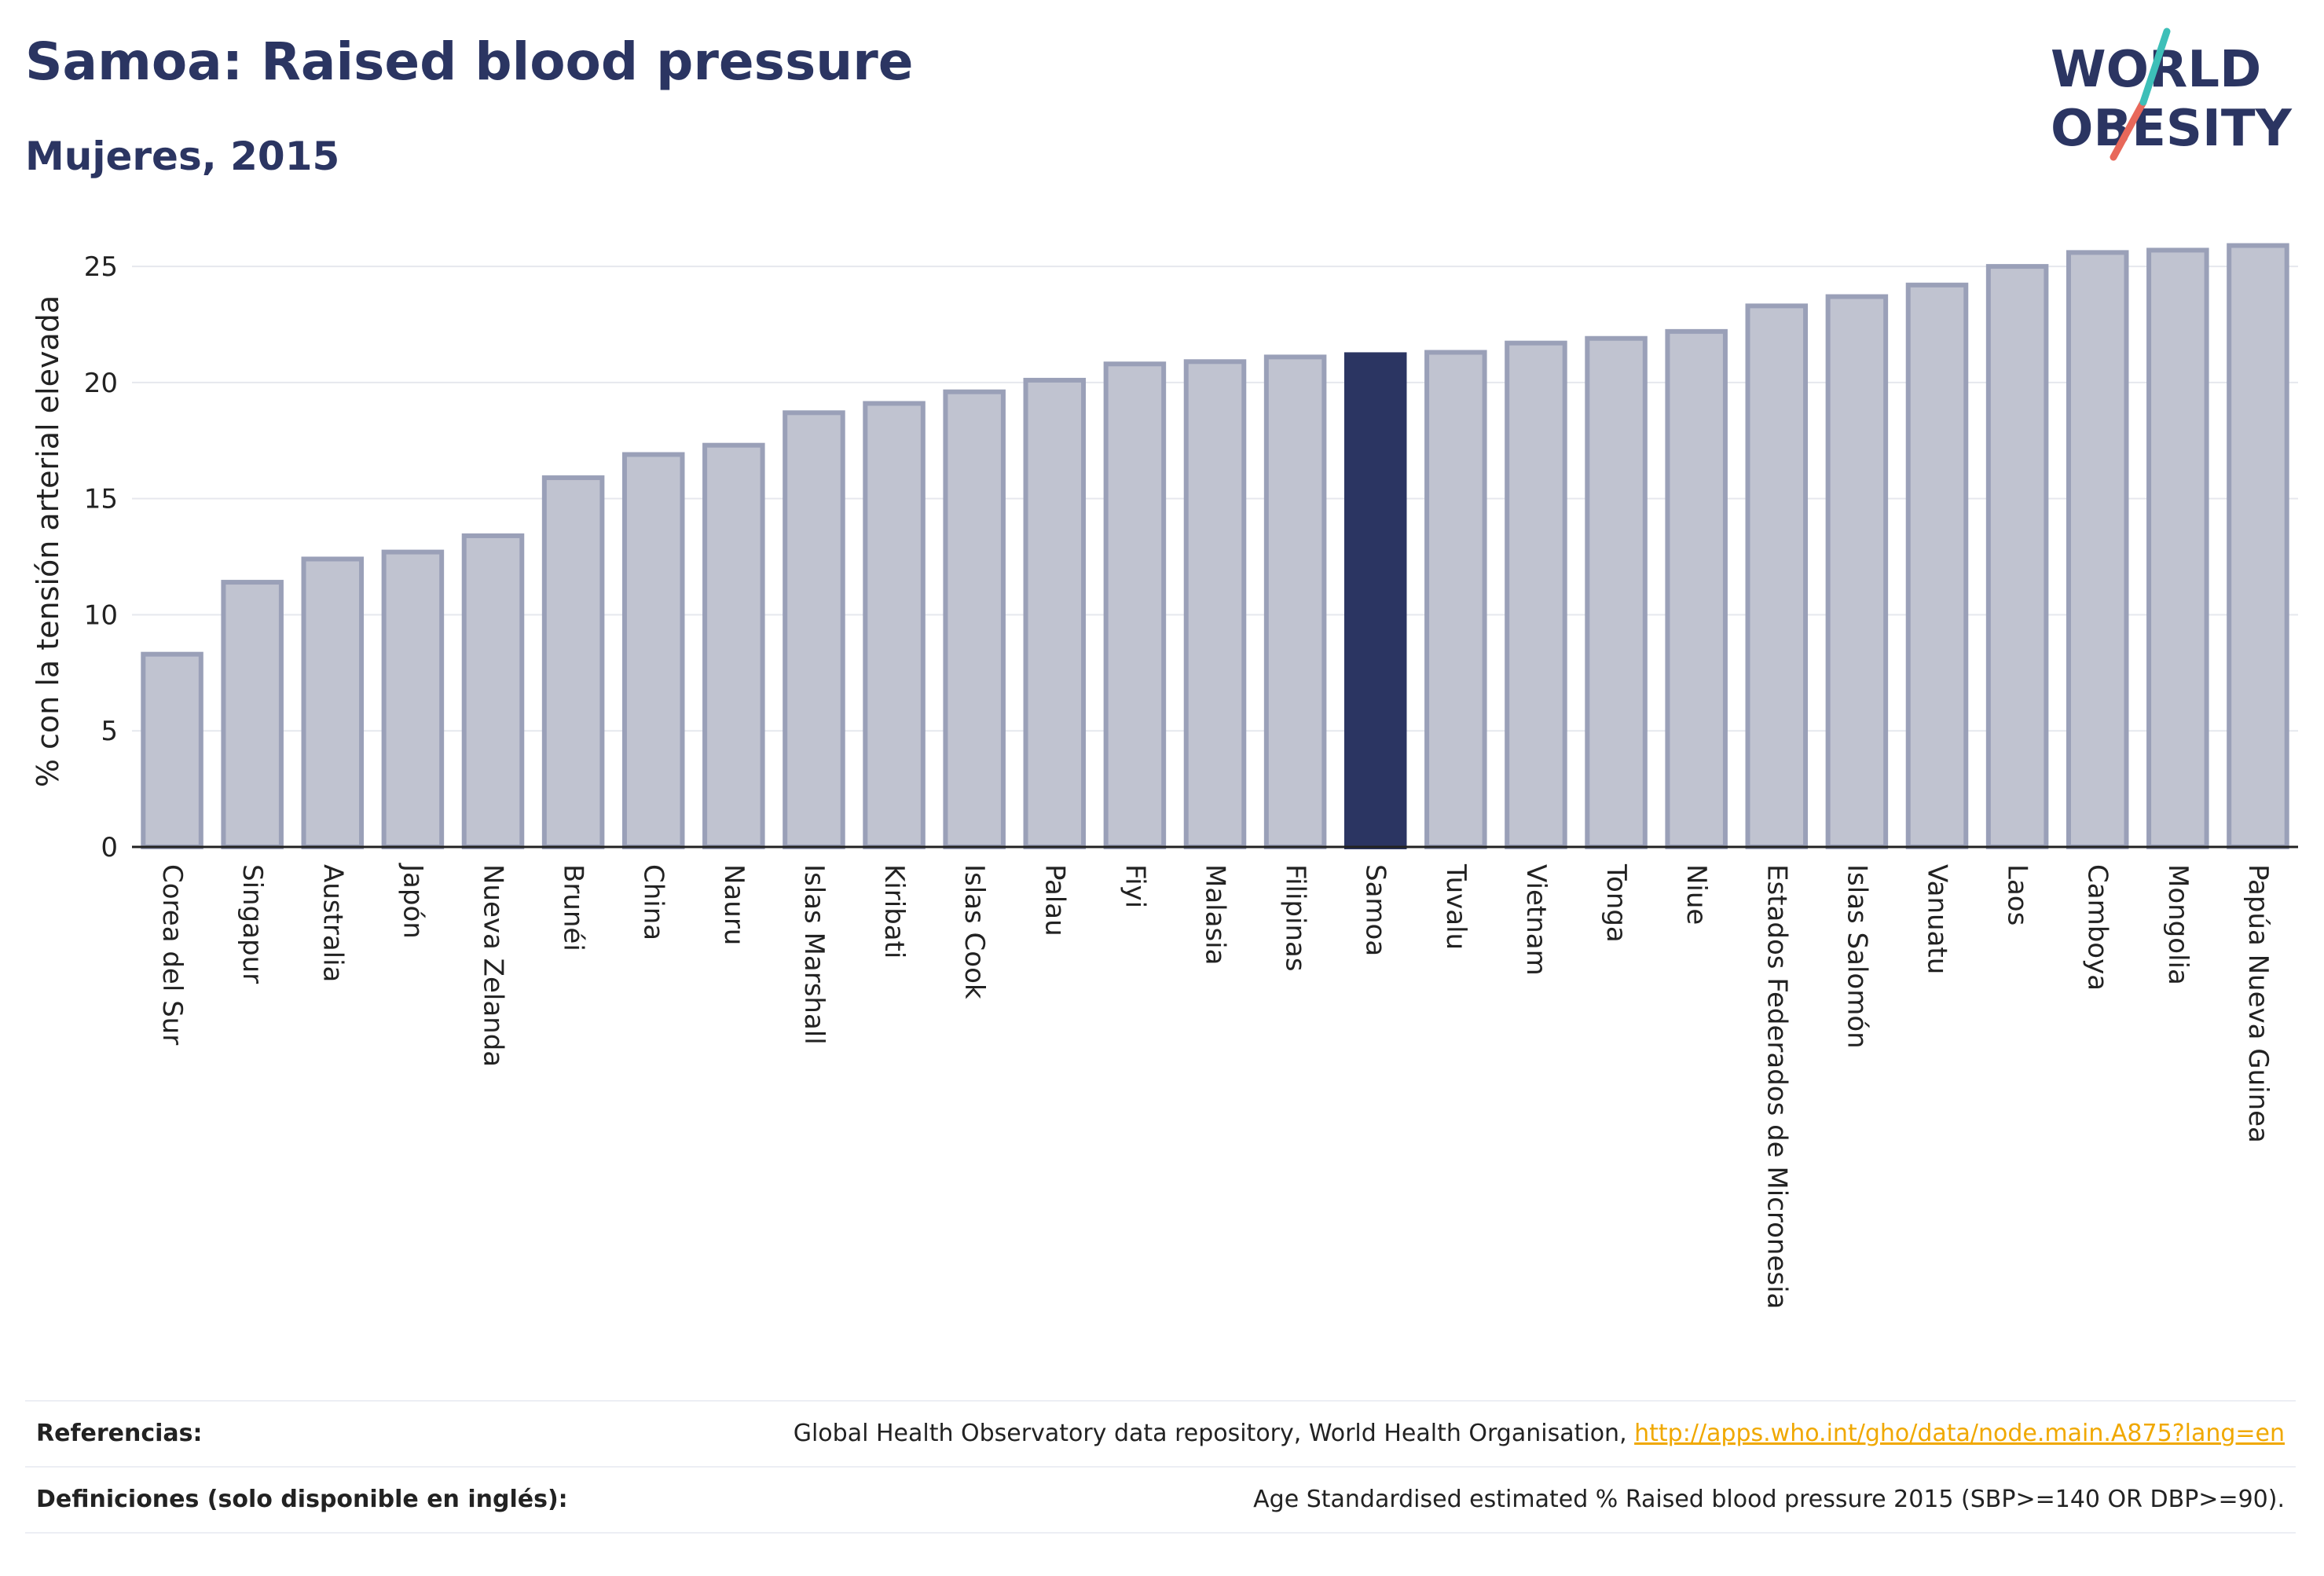 This screenshot has width=2324, height=1576. What do you see at coordinates (2171, 94) in the screenshot?
I see `world-obesity-logo: WORLD OBESITY` at bounding box center [2171, 94].